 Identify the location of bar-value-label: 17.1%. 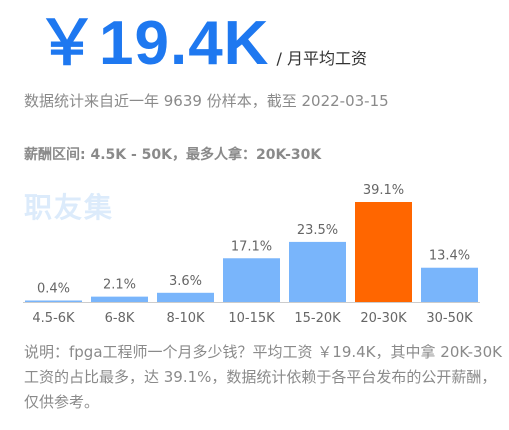
(251, 246).